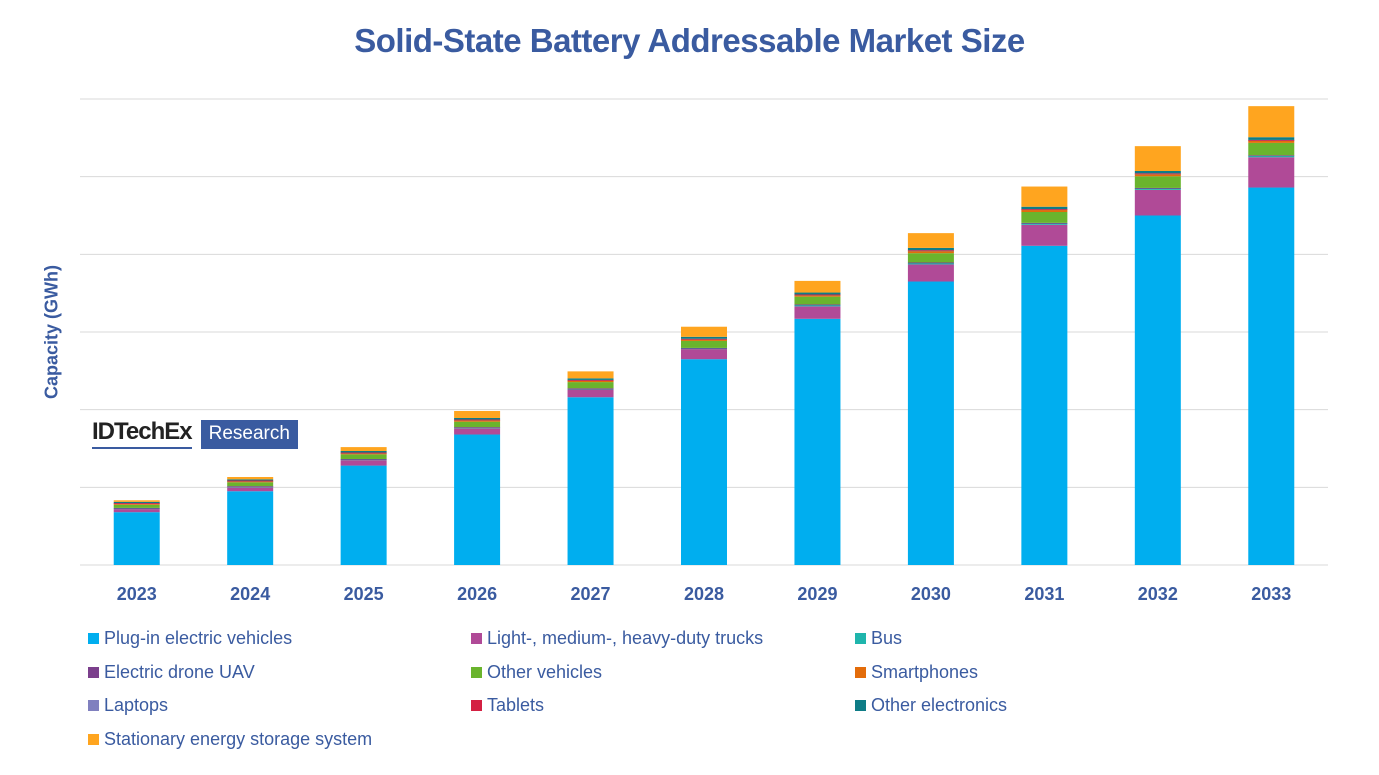 This screenshot has width=1379, height=775. Describe the element at coordinates (250, 489) in the screenshot. I see `bar-segment-2024-light-medium-heavy-duty-trucks` at that location.